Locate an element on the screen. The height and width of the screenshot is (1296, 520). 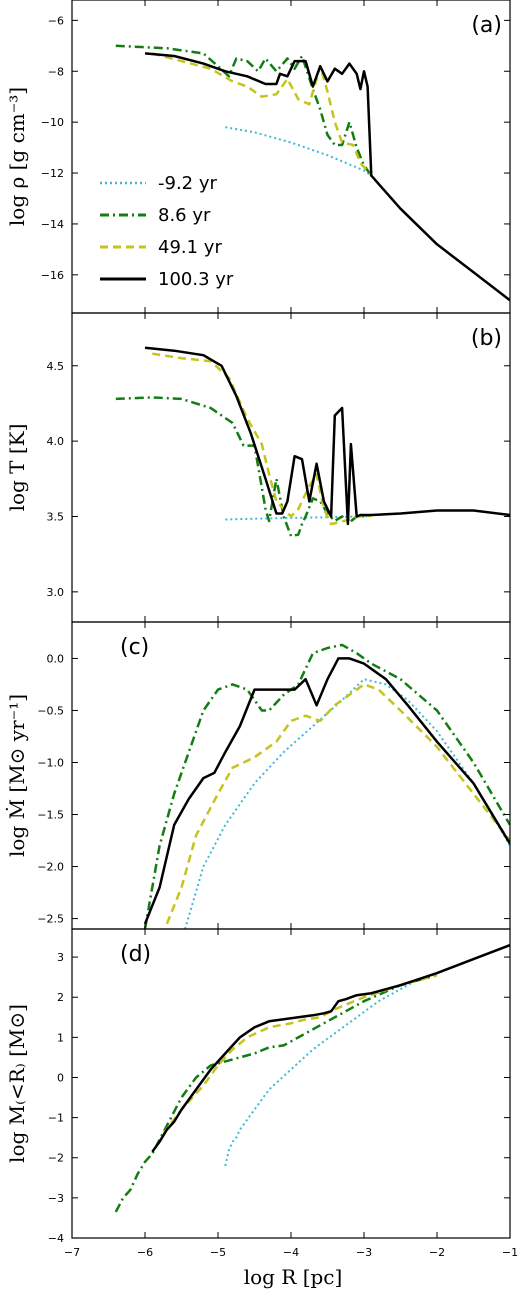
x-axis: −7 −6 −5 −4 −3 −2 −1 is located at coordinates (291, 1252).